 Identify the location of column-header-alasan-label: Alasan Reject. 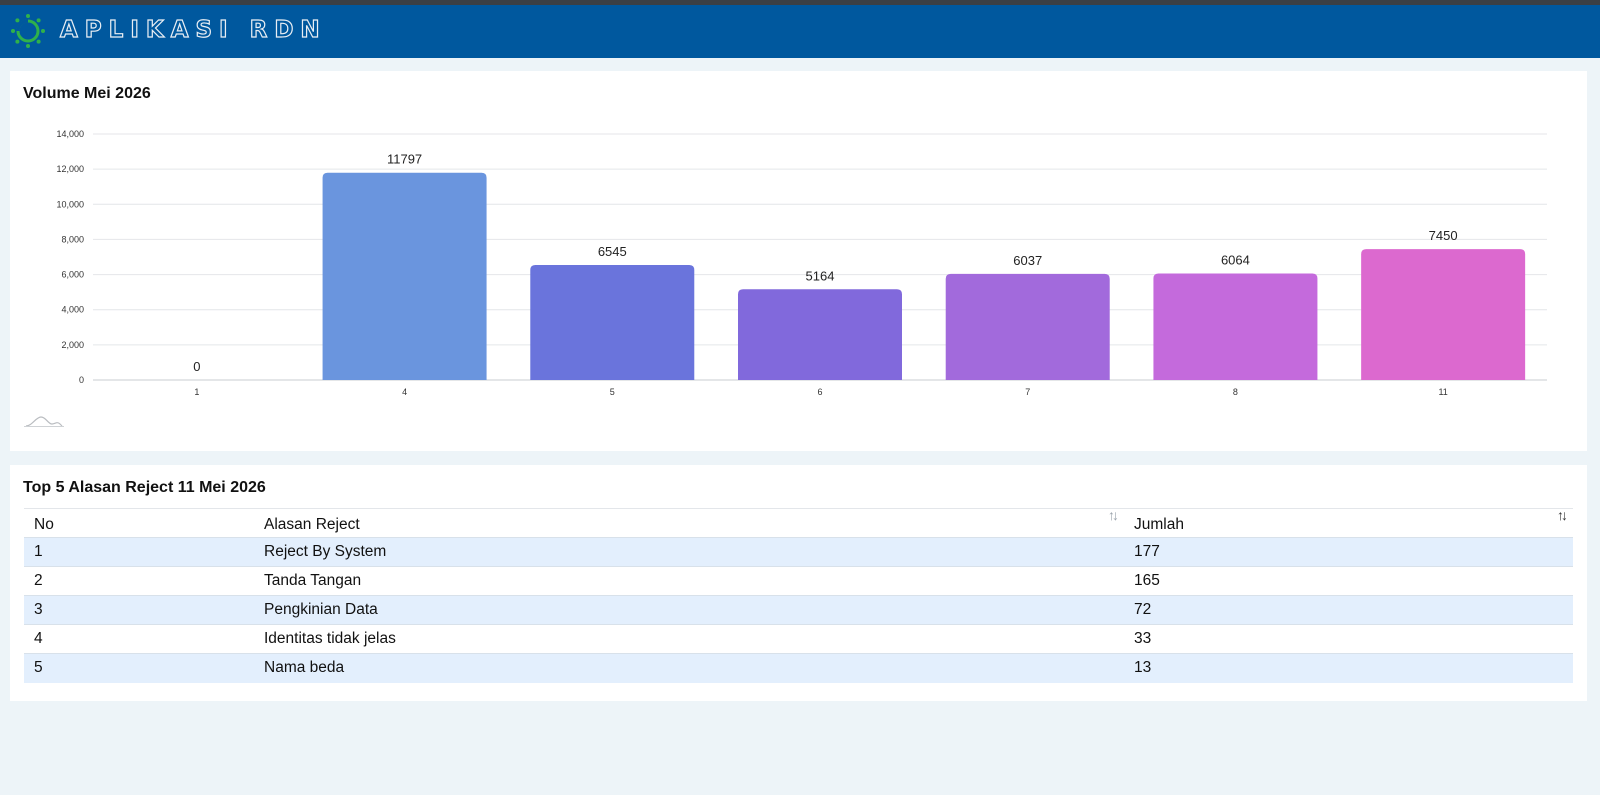
(312, 524).